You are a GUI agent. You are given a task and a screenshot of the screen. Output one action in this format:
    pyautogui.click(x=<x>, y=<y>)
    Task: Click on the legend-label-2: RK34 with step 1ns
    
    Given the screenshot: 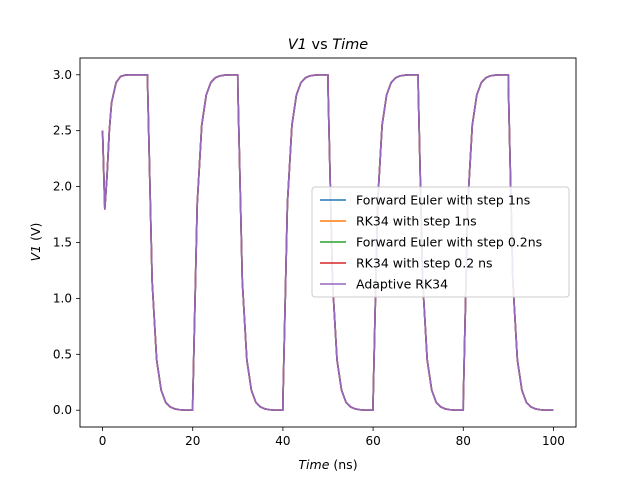 What is the action you would take?
    pyautogui.click(x=416, y=221)
    